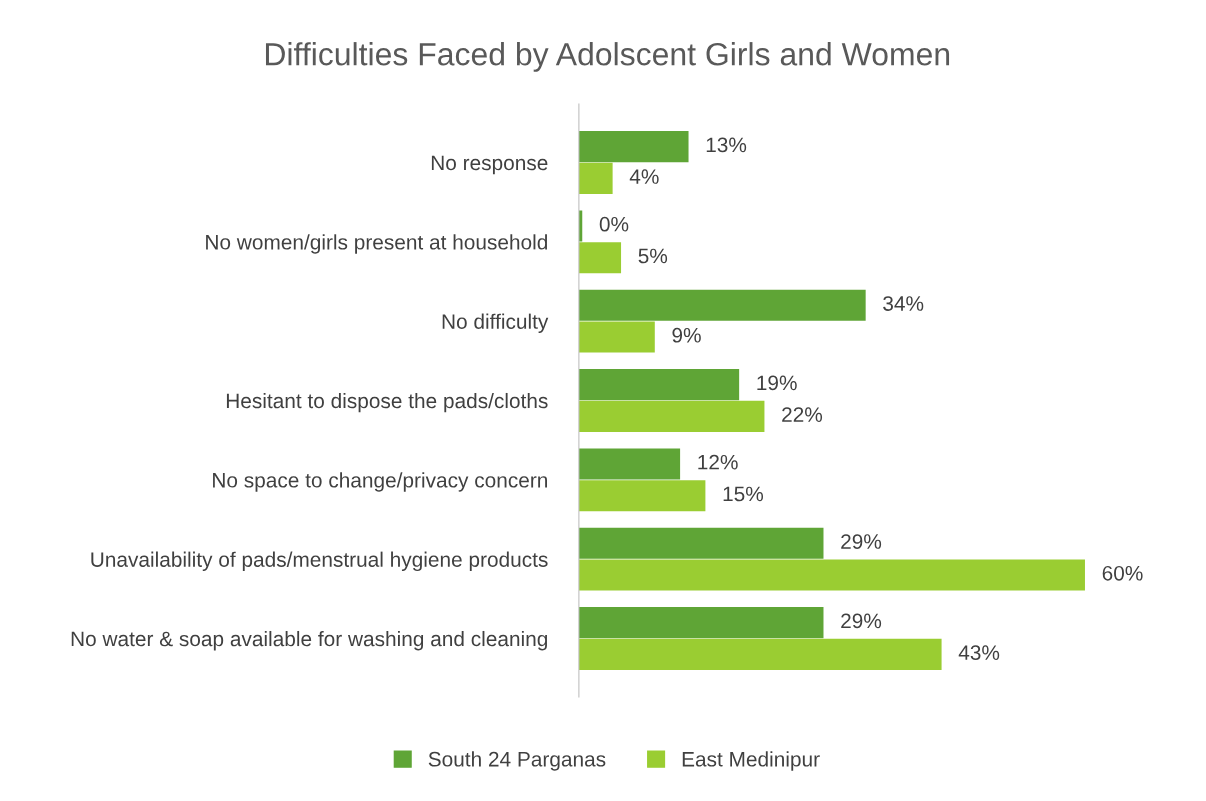 The width and height of the screenshot is (1206, 801). Describe the element at coordinates (387, 402) in the screenshot. I see `y-tick-label: Hesitant to dispose the pads/cloths` at that location.